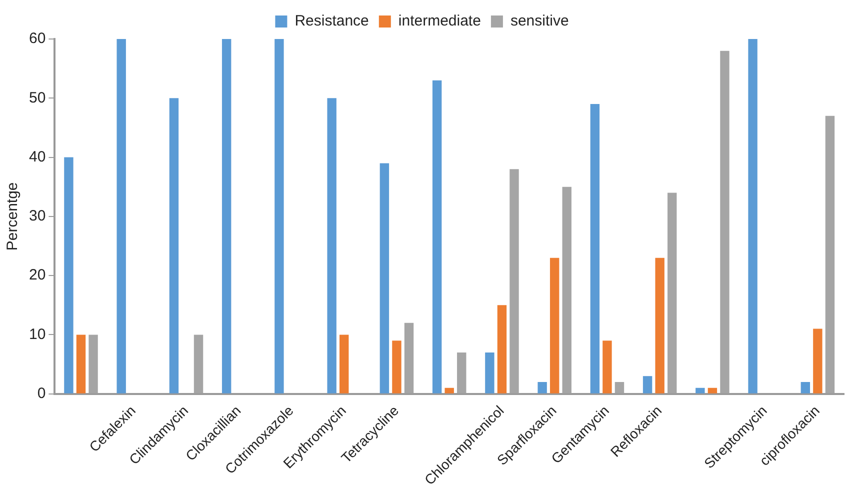 Image resolution: width=854 pixels, height=492 pixels. Describe the element at coordinates (37, 97) in the screenshot. I see `y-tick-label: 50` at that location.